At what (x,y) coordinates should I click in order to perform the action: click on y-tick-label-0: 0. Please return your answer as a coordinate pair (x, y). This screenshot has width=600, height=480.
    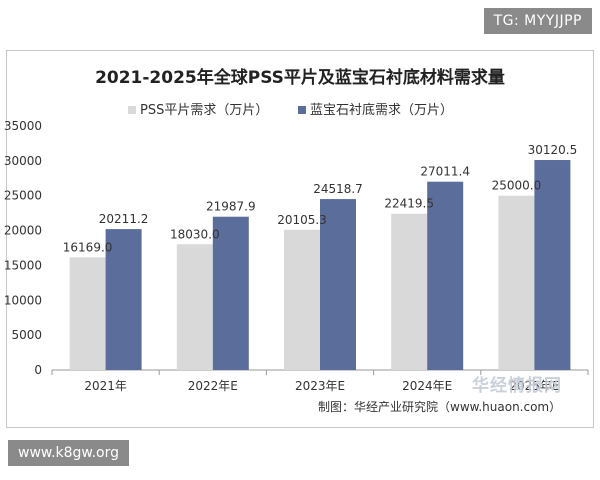
    Looking at the image, I should click on (38, 370).